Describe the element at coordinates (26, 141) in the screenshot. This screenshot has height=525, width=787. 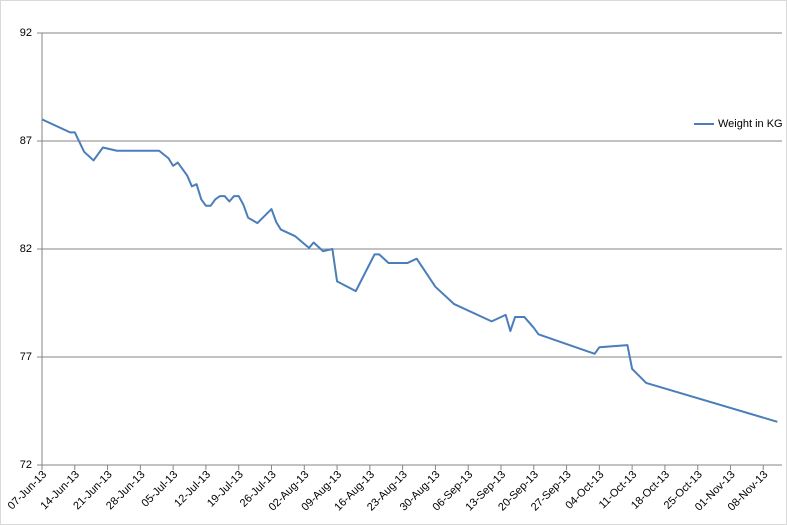
I see `y-tick-label: 87` at that location.